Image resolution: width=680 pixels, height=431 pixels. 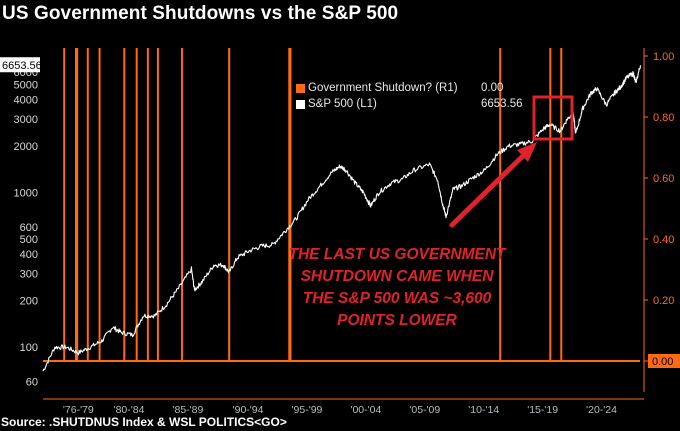 I want to click on right-last-value-label: 0.00, so click(x=662, y=362).